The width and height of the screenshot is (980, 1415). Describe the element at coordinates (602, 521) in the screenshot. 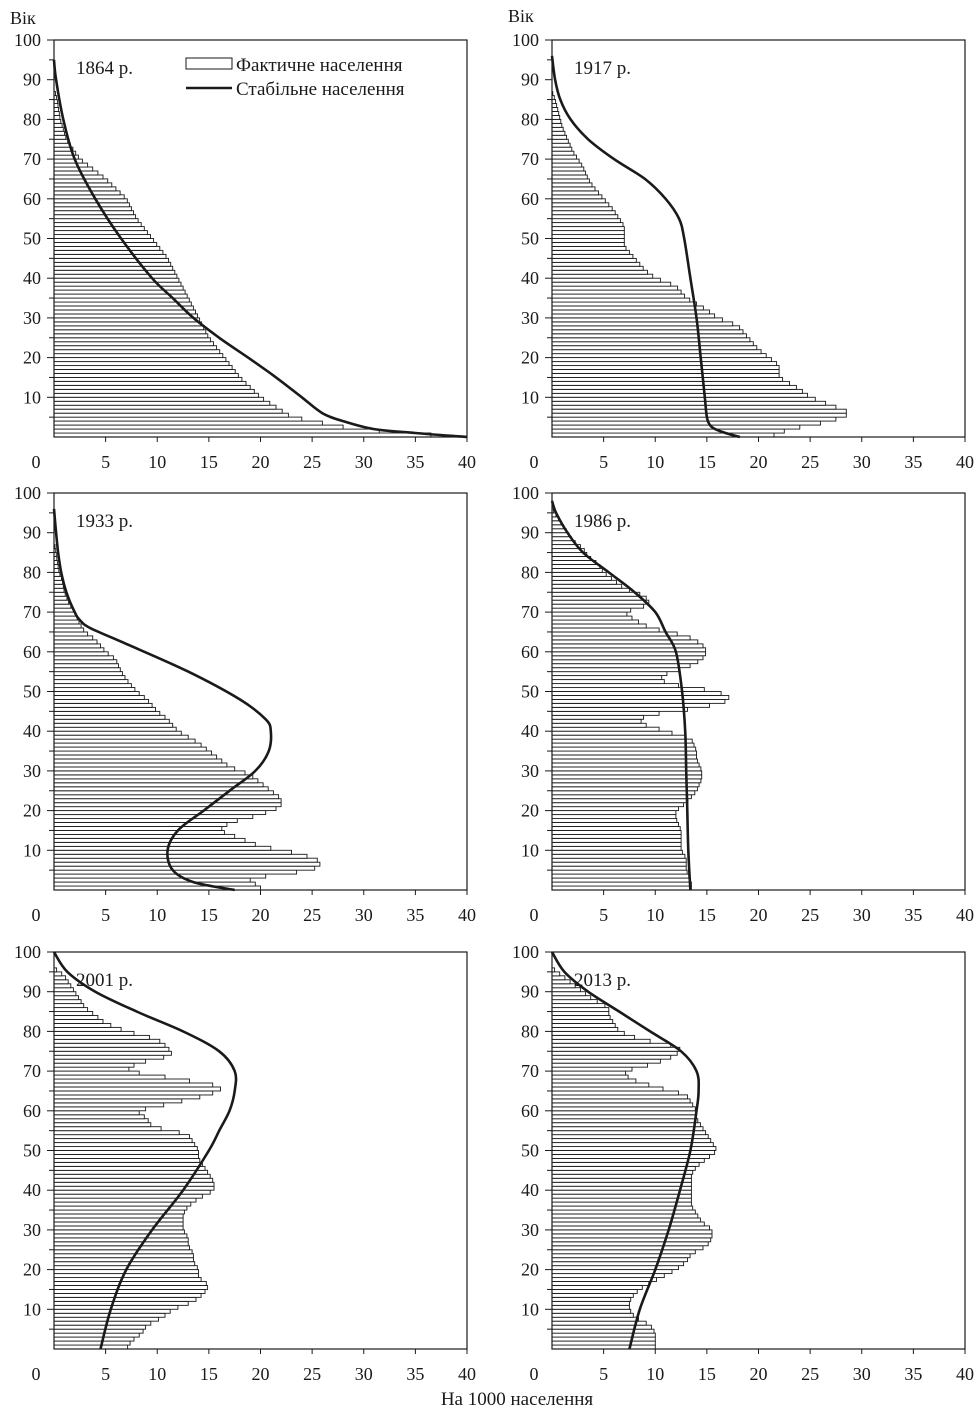

I see `panel-title: 1986 р.` at that location.